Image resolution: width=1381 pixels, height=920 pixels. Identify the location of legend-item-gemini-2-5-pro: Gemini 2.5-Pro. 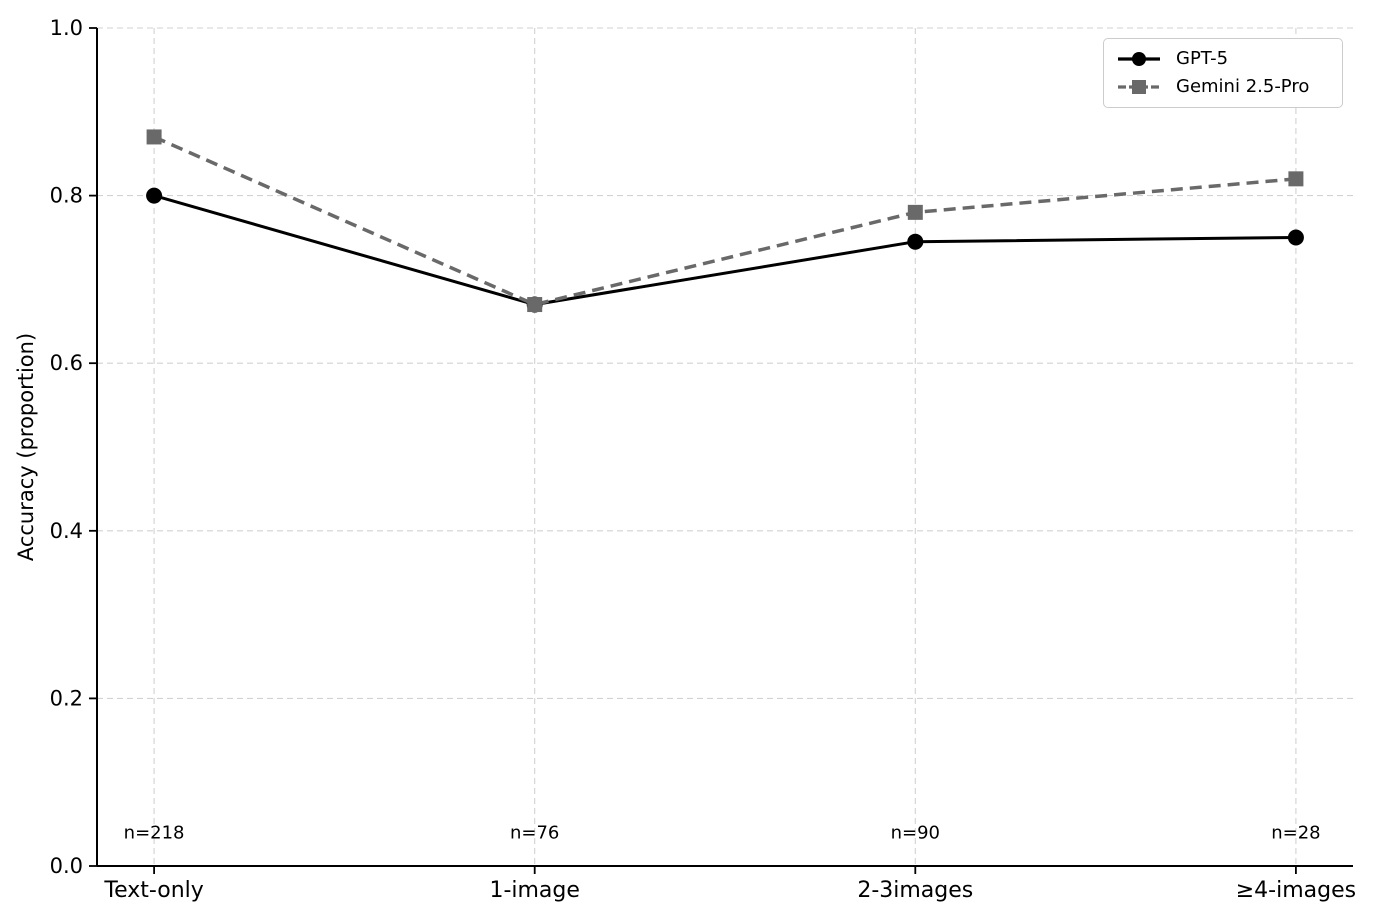
(1223, 87).